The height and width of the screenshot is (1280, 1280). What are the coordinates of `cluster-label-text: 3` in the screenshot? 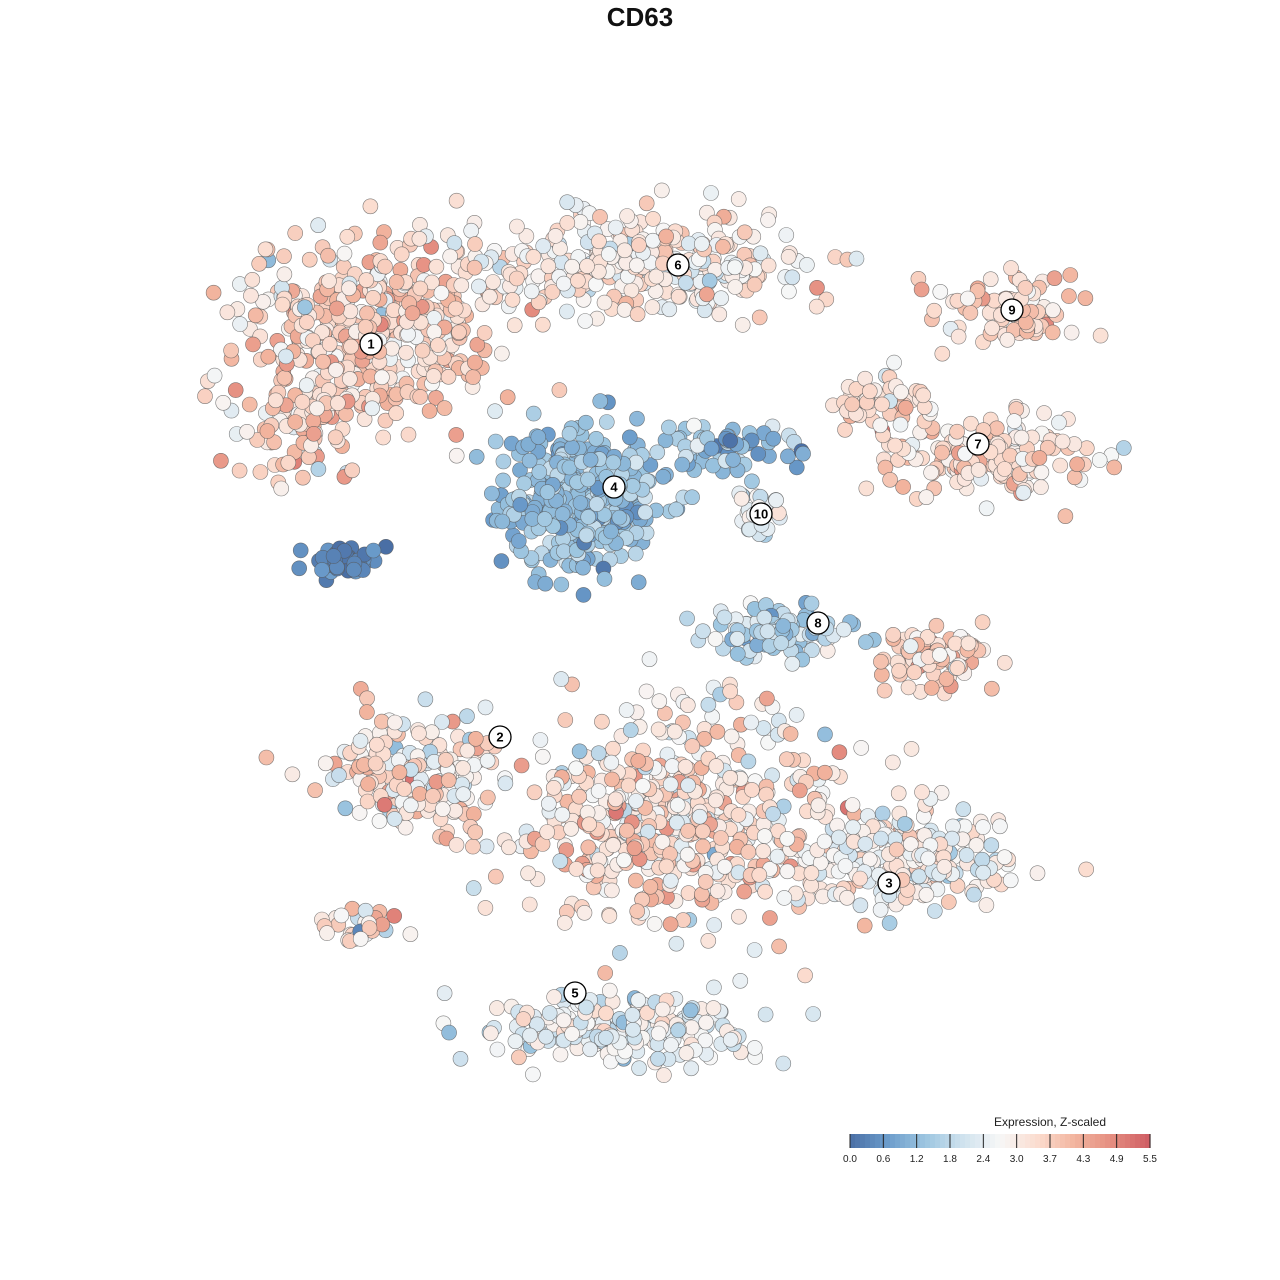 It's located at (888, 883).